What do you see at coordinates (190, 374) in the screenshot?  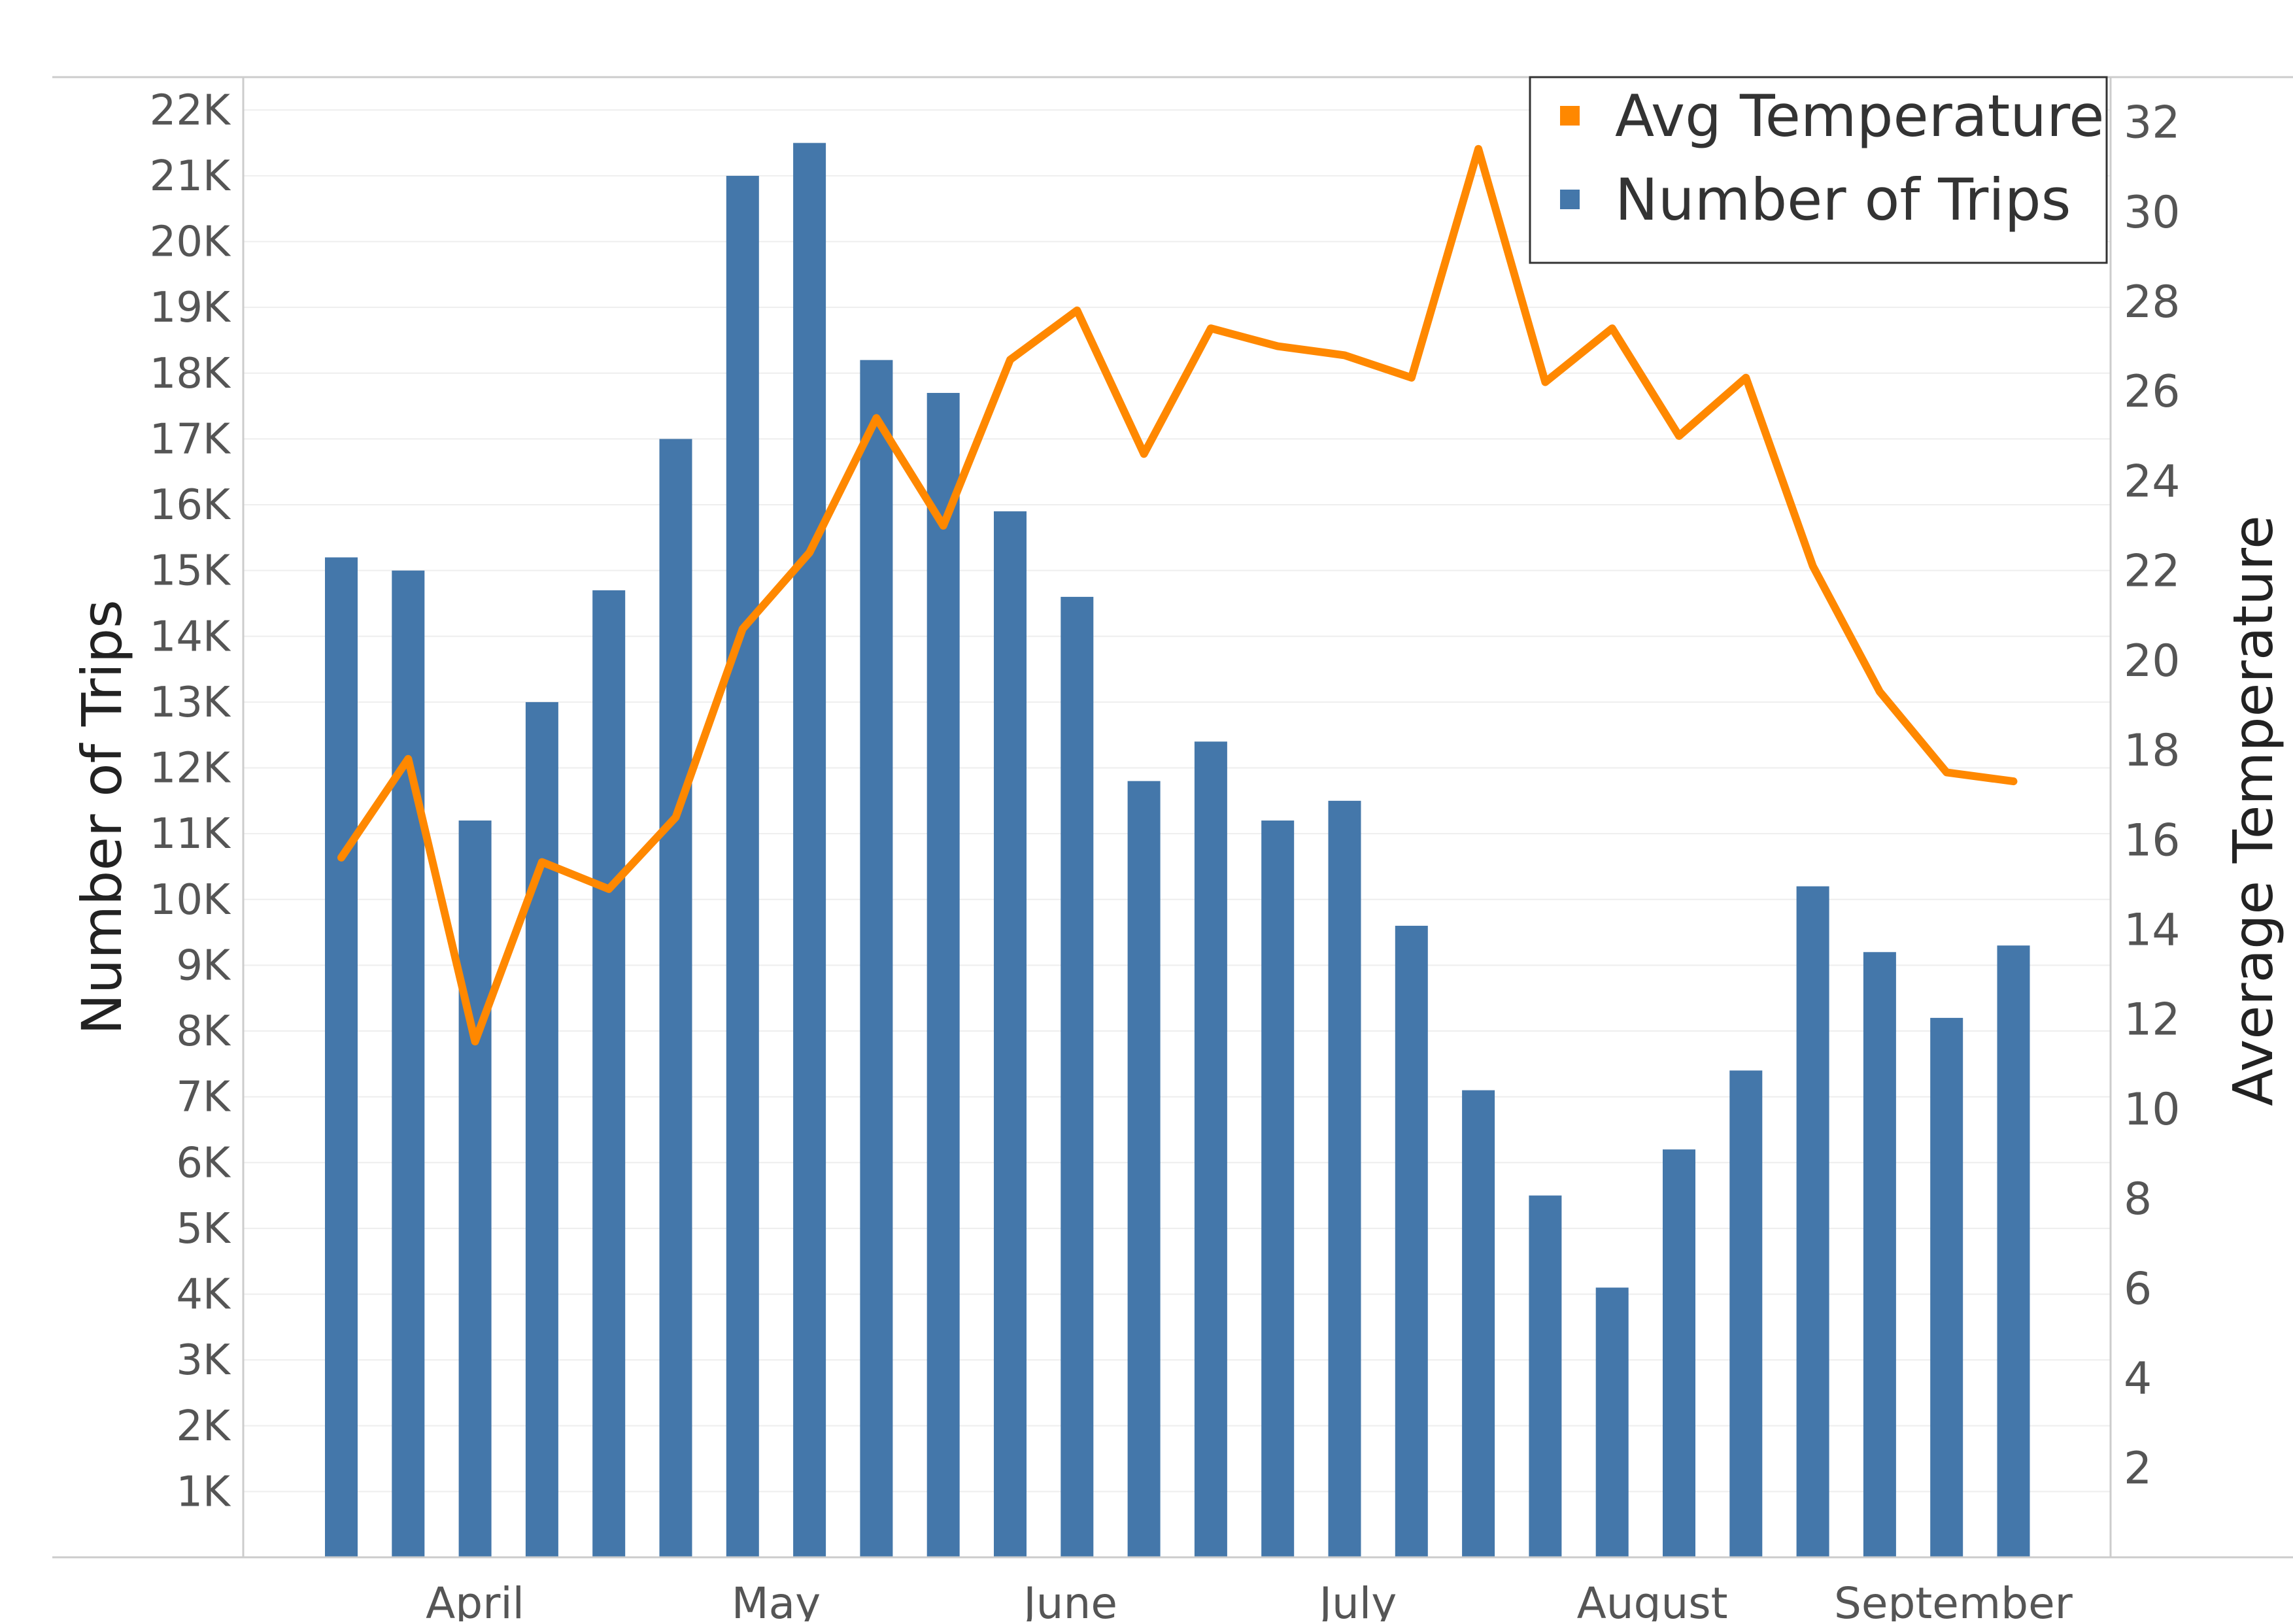 I see `y-tick-label-left: 18K` at bounding box center [190, 374].